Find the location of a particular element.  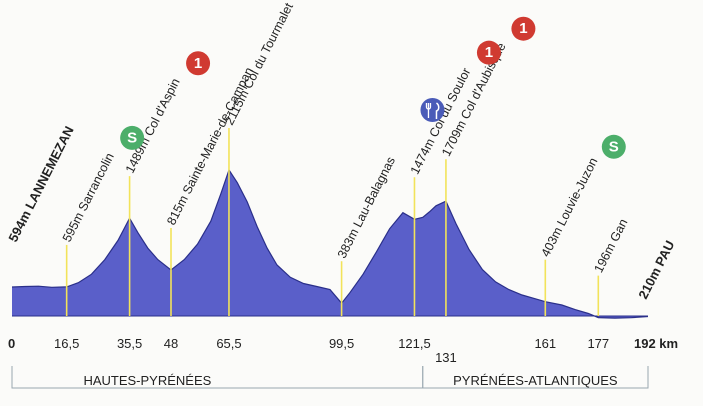

tick-label: 131 is located at coordinates (446, 357).